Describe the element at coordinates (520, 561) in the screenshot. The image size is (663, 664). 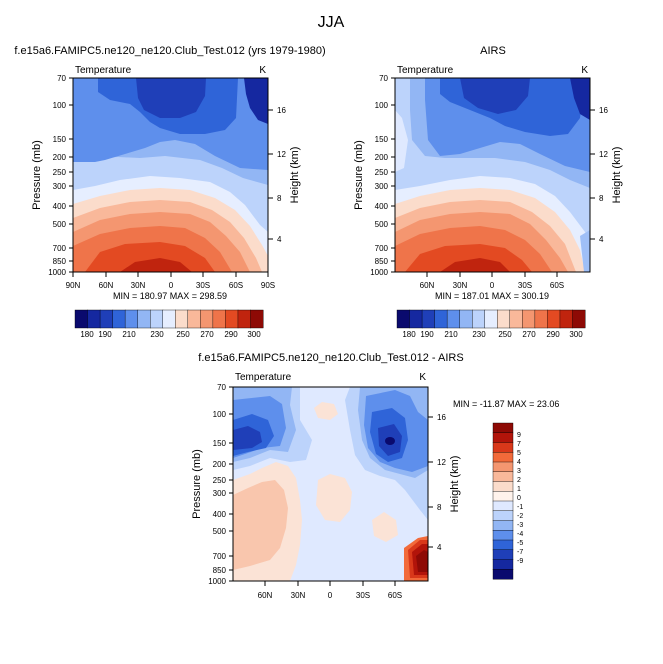
I see `colorbar-tick-label: -9` at that location.